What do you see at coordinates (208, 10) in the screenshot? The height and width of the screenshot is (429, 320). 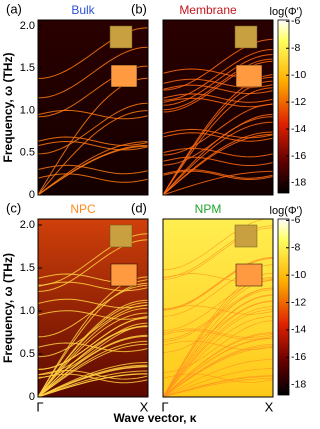 I see `panel-title: Membrane` at bounding box center [208, 10].